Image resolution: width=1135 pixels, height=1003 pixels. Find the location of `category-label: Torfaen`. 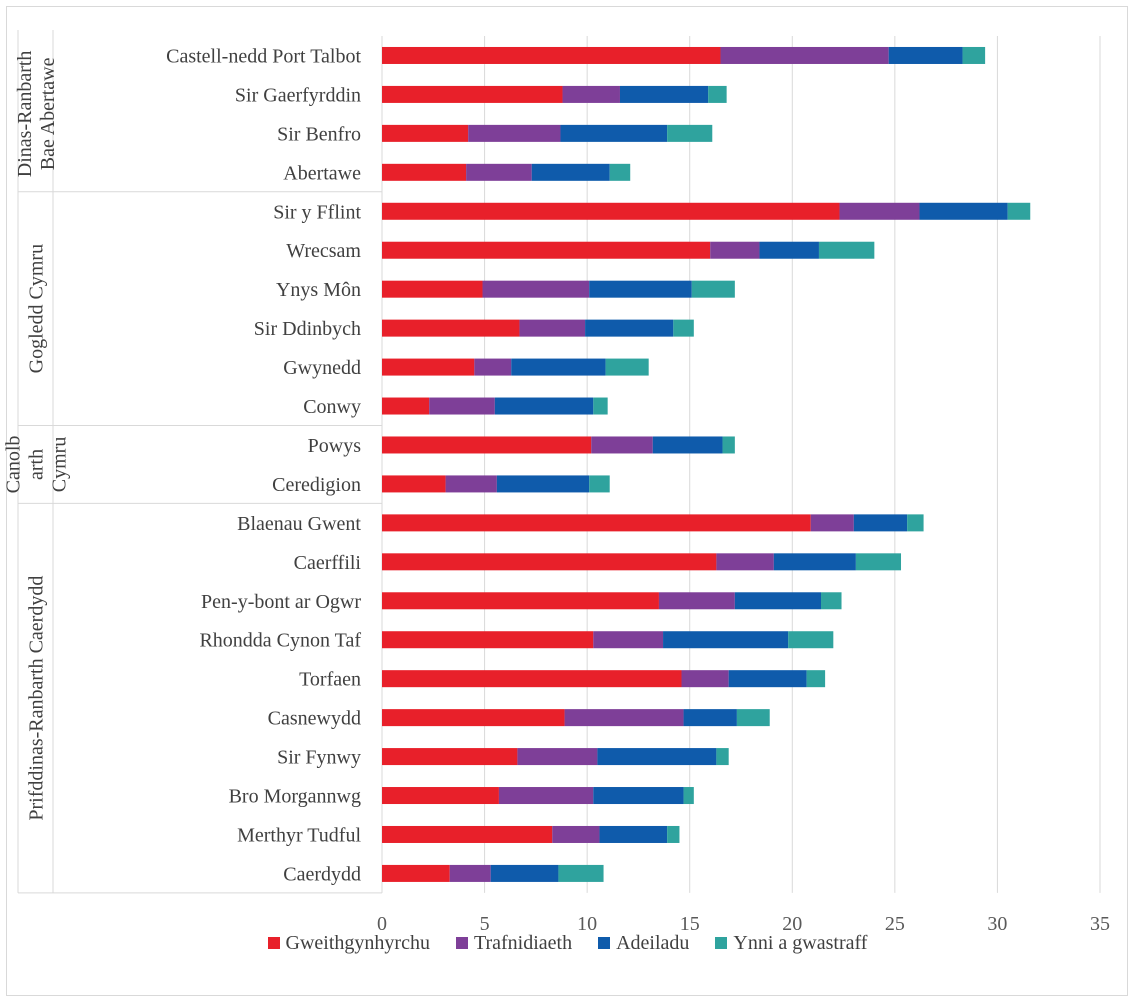

category-label: Torfaen is located at coordinates (330, 680).